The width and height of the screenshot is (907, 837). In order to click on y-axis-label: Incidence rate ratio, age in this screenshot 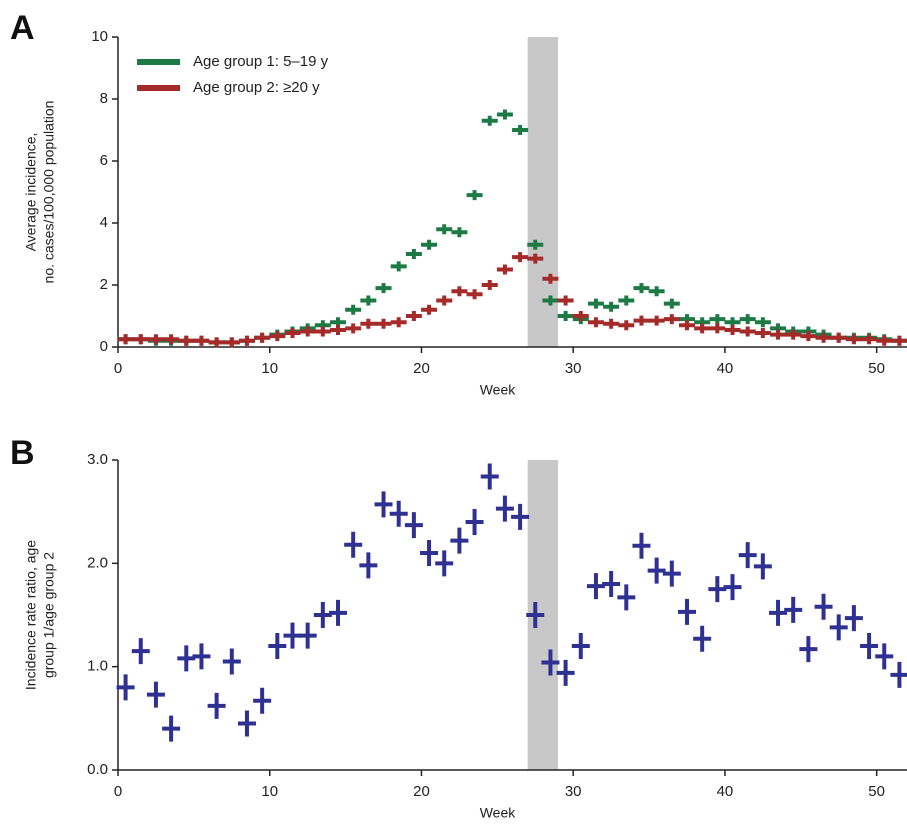, I will do `click(31, 615)`.